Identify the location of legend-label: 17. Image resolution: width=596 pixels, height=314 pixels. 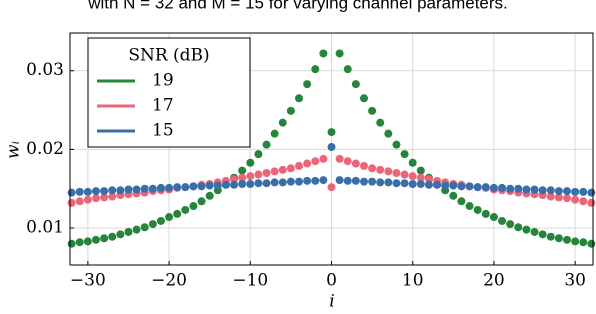
(163, 106).